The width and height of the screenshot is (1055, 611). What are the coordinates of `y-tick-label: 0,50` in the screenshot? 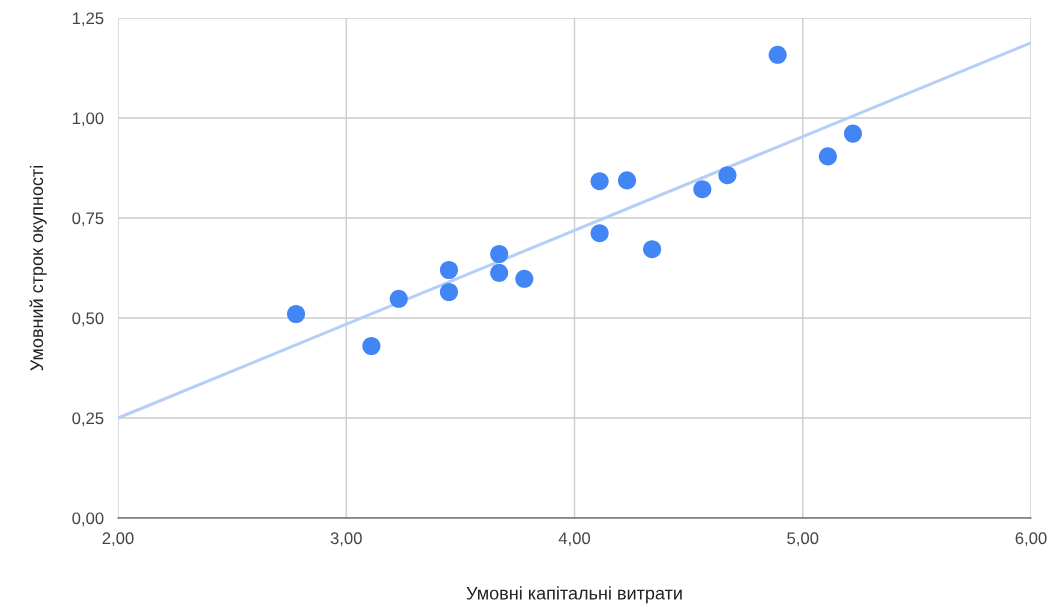 It's located at (88, 319).